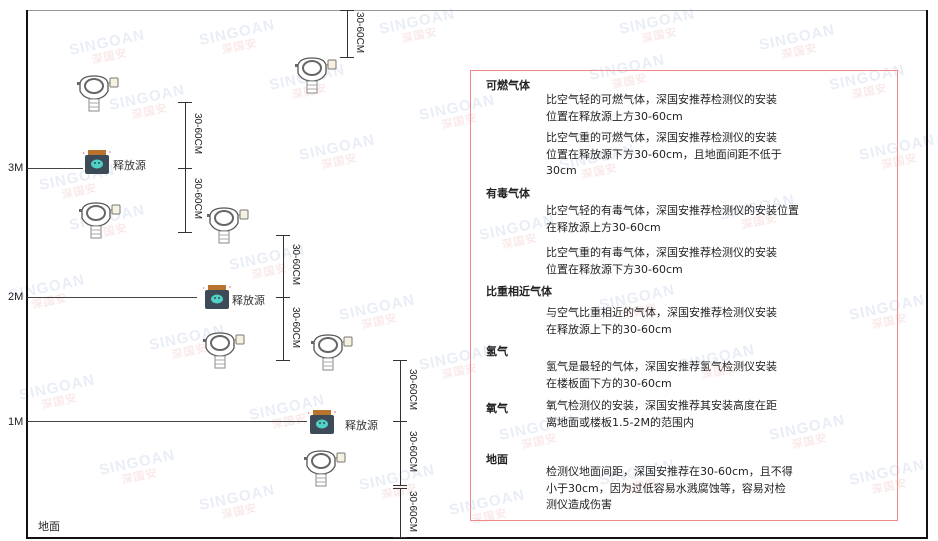 The width and height of the screenshot is (938, 541). What do you see at coordinates (497, 351) in the screenshot?
I see `note-heading: 氢气` at bounding box center [497, 351].